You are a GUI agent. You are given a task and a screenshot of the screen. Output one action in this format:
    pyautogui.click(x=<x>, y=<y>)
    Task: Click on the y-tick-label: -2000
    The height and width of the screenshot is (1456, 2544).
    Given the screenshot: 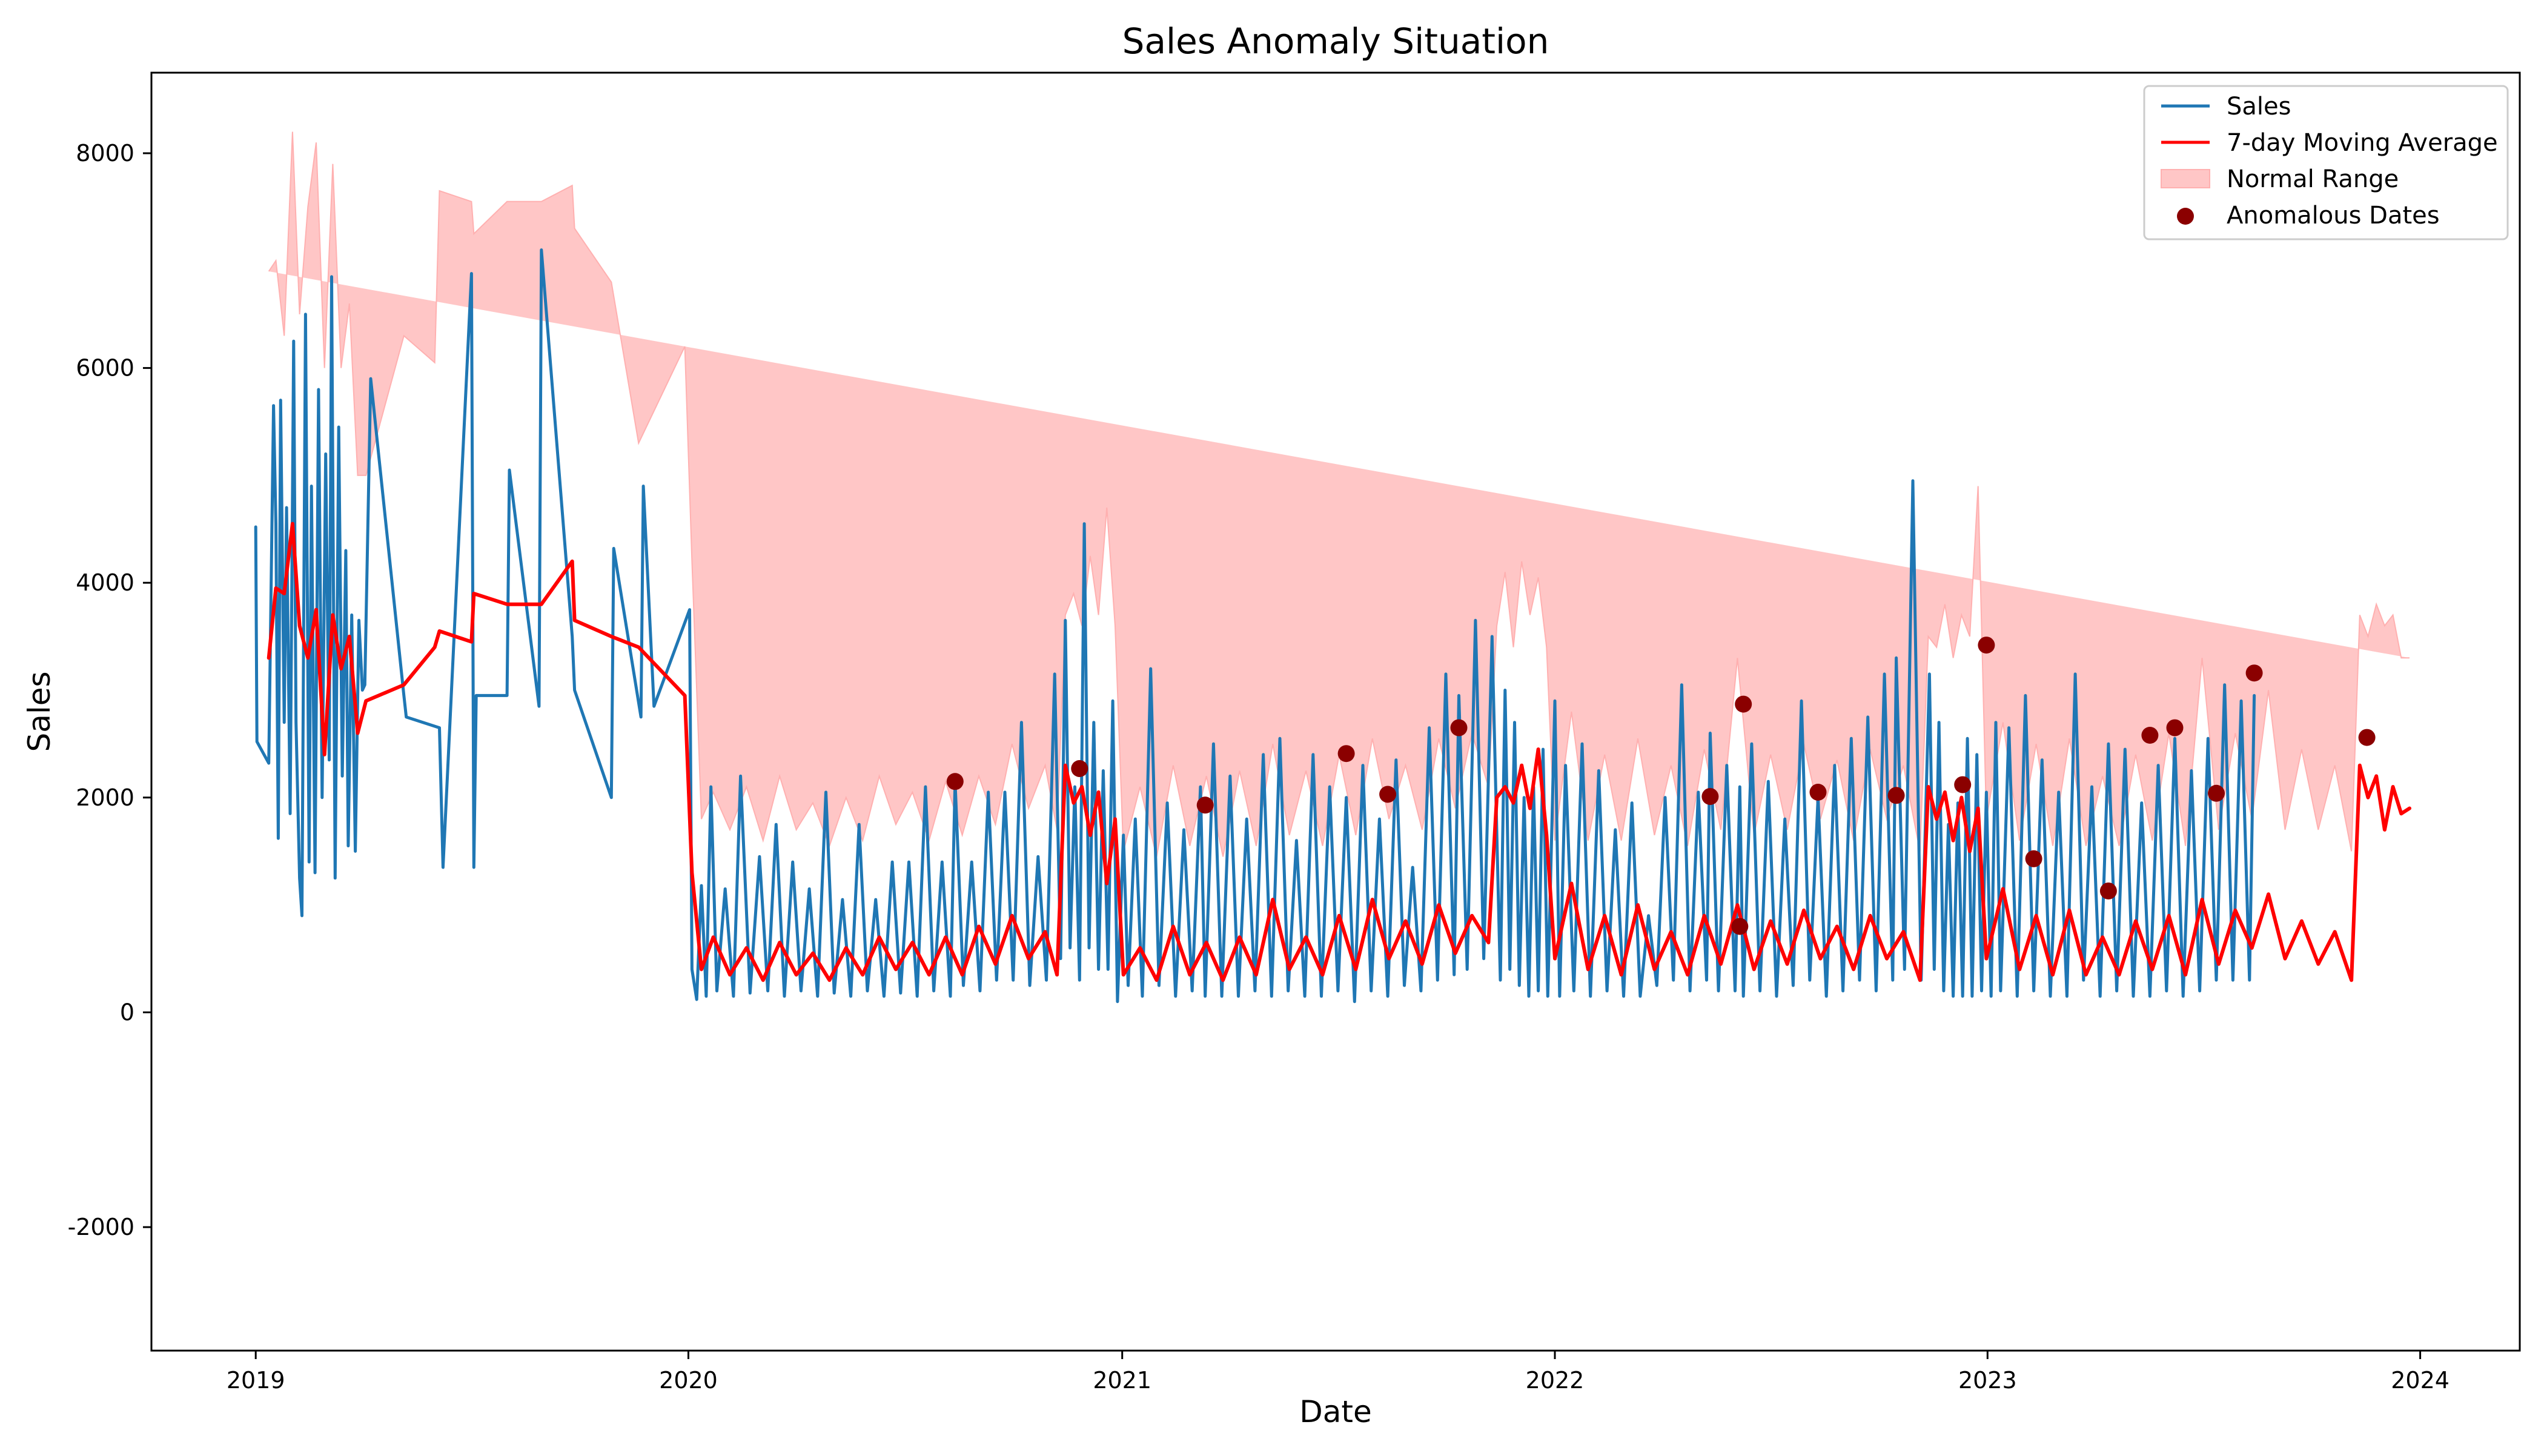 What is the action you would take?
    pyautogui.click(x=101, y=1227)
    